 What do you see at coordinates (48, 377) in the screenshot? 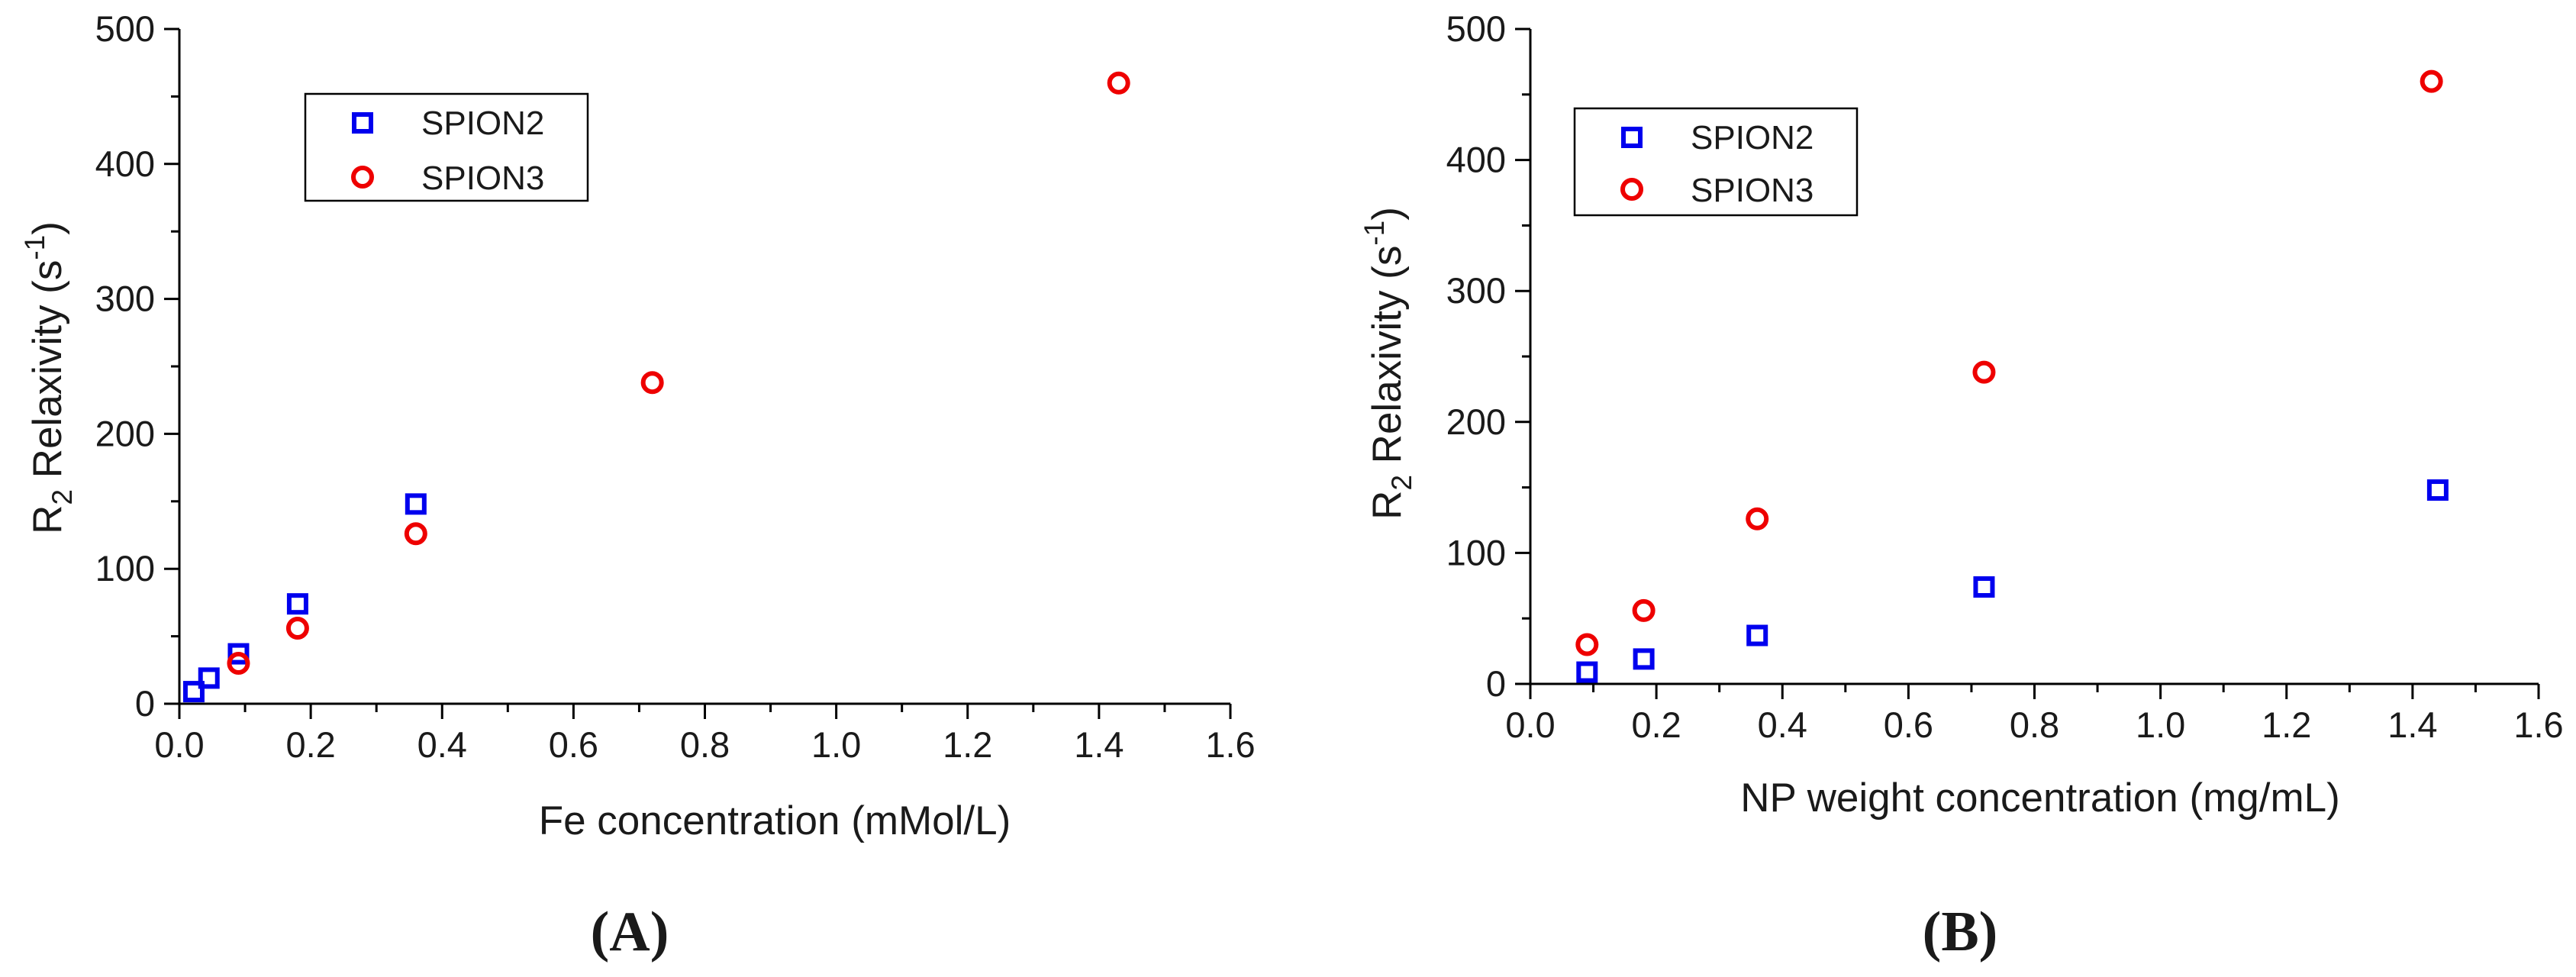
I see `y-axis-title-a: R2 Relaxivity (s-1)` at bounding box center [48, 377].